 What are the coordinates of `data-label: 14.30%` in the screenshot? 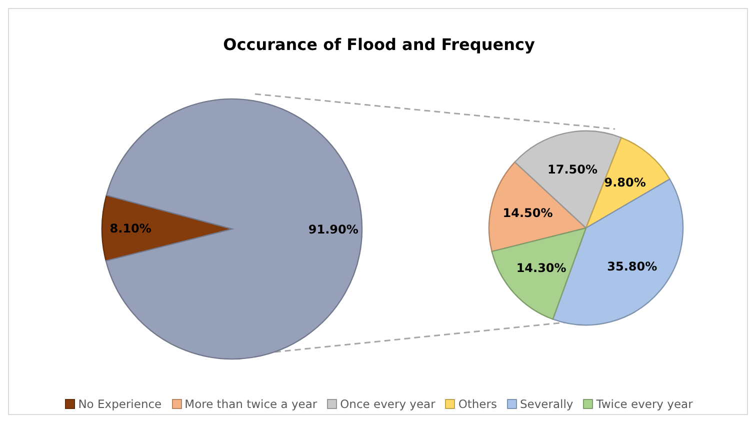 It's located at (541, 268).